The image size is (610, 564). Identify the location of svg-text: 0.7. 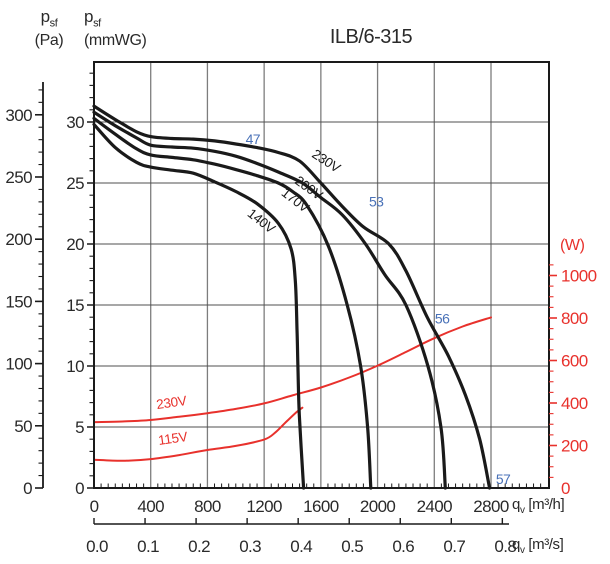
(454, 546).